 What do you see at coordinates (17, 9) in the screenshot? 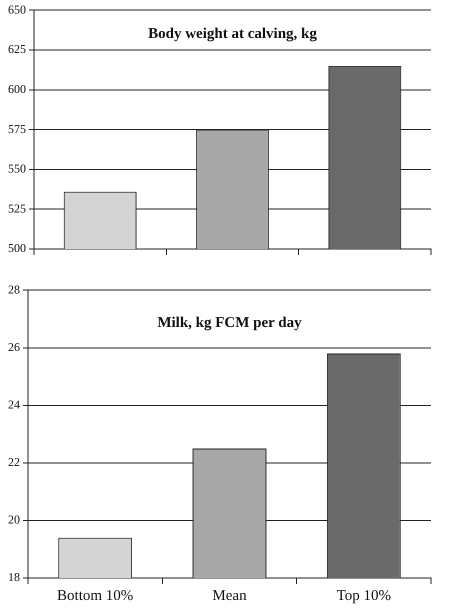
I see `y-tick-label: 650` at bounding box center [17, 9].